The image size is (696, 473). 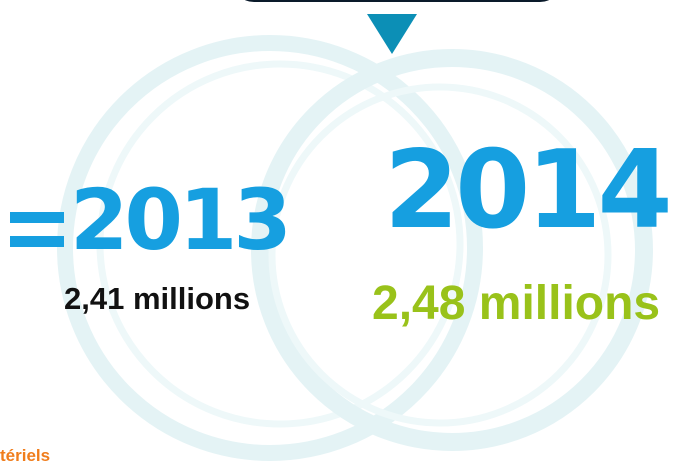 I want to click on year-2013-label: 2013, so click(x=181, y=220).